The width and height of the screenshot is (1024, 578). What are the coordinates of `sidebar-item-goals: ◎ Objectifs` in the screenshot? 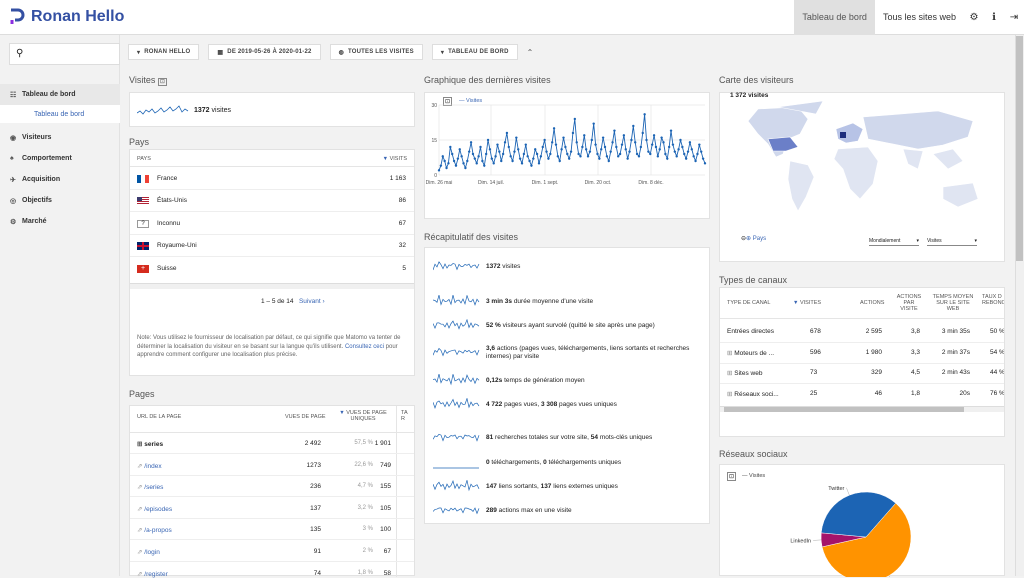 It's located at (31, 201).